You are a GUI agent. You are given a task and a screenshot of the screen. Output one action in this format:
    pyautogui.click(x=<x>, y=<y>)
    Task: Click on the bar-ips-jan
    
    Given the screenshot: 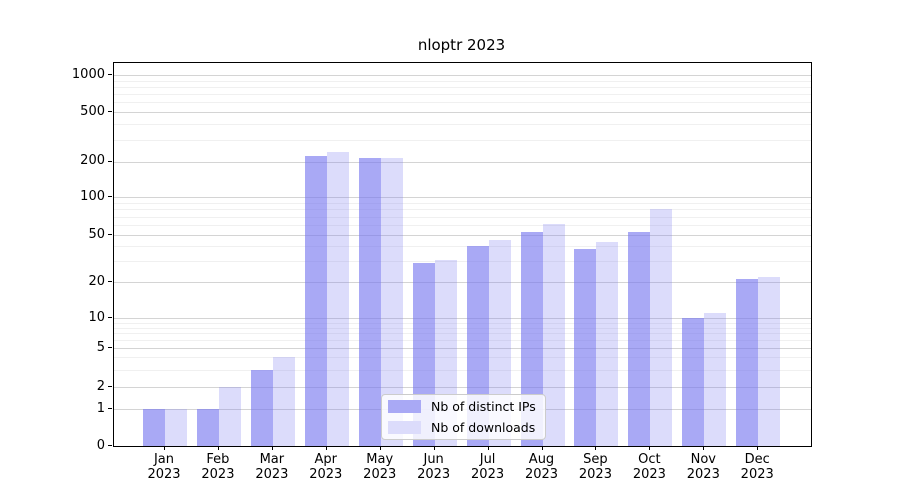 What is the action you would take?
    pyautogui.click(x=154, y=427)
    